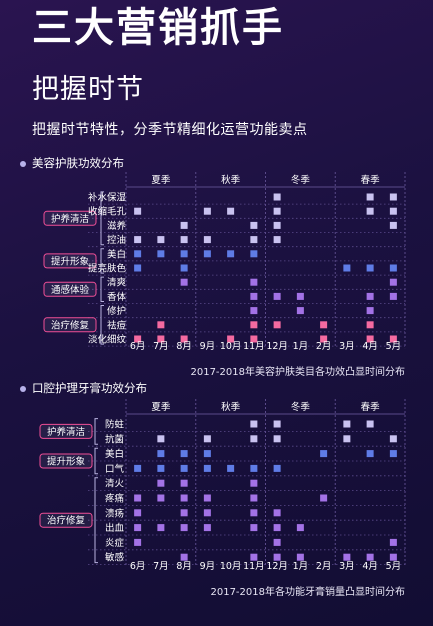  I want to click on chart1-title-text: 美容护肤功效分布, so click(78, 163).